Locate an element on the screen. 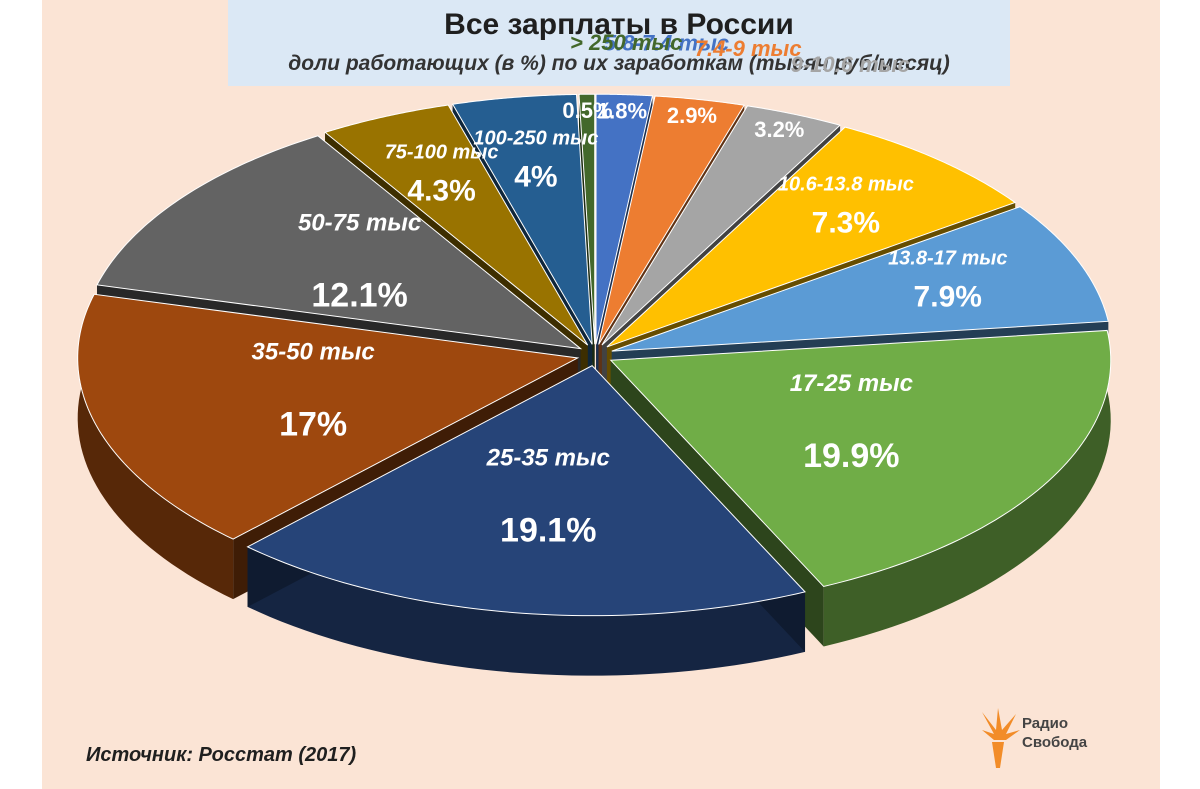  value-label-17-25: 19.9% is located at coordinates (851, 456).